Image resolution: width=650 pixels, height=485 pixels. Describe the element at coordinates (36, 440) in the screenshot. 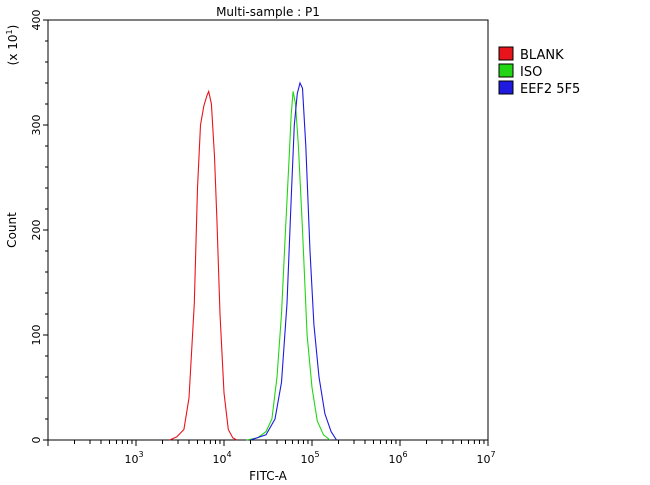

I see `y-tick-label: 0` at that location.